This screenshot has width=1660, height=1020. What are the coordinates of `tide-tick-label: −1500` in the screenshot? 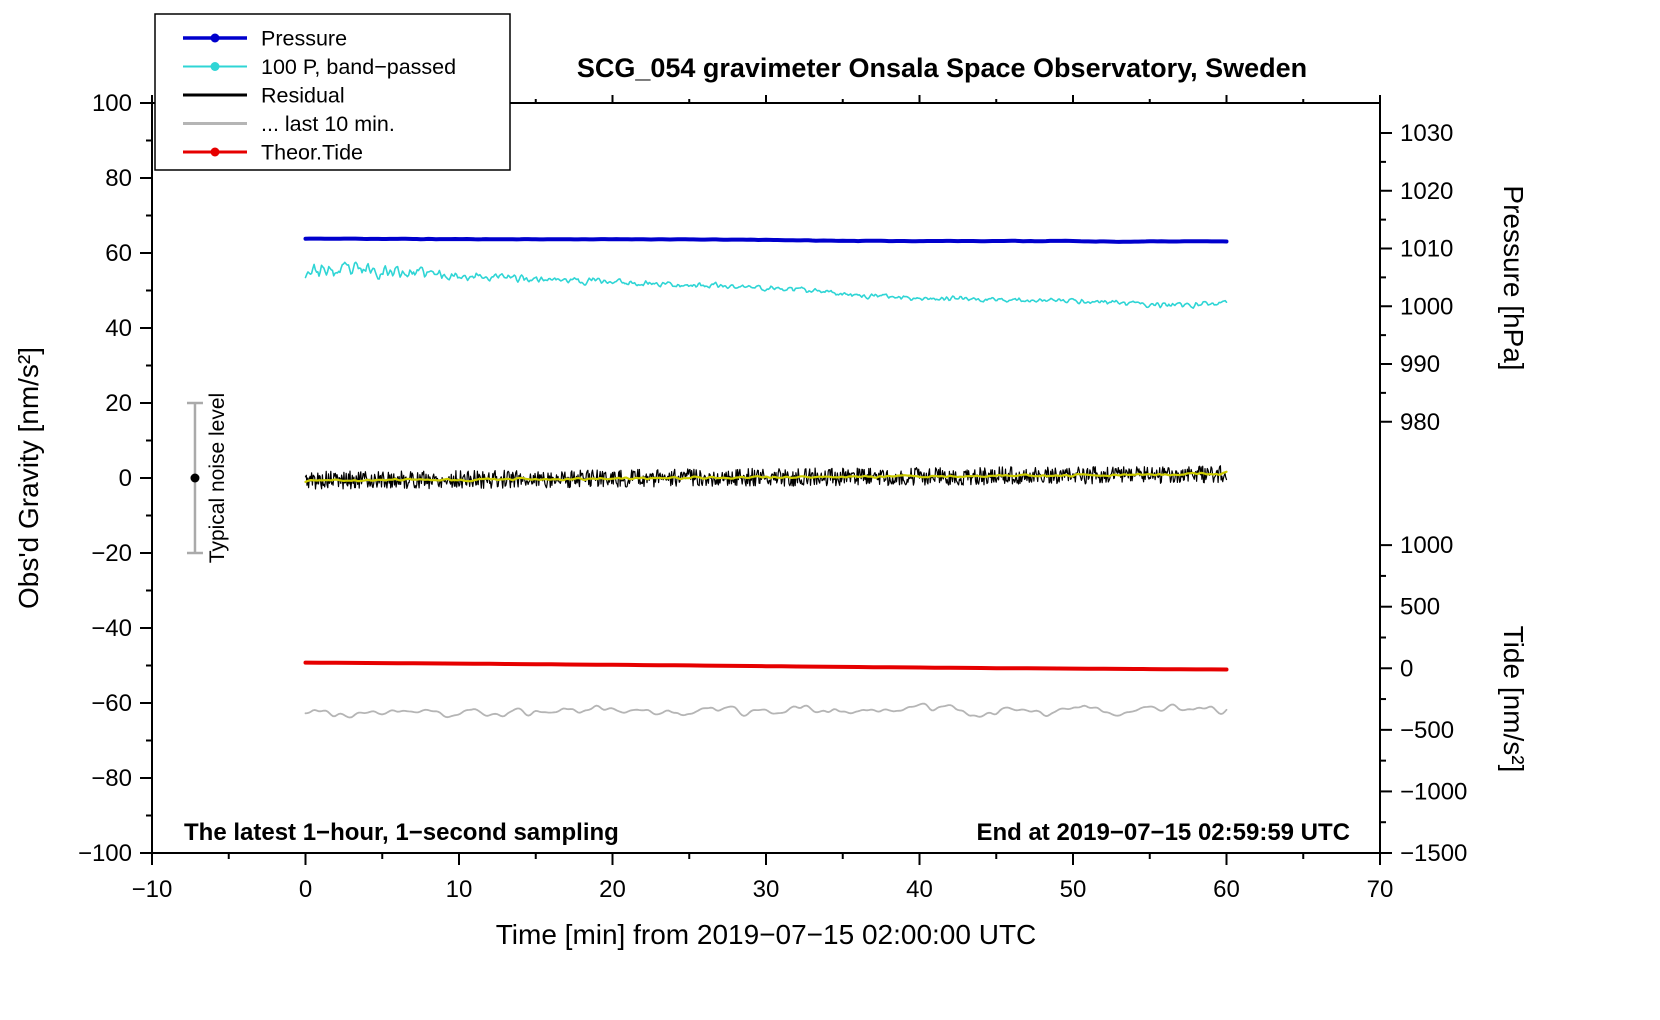 It's located at (1433, 853).